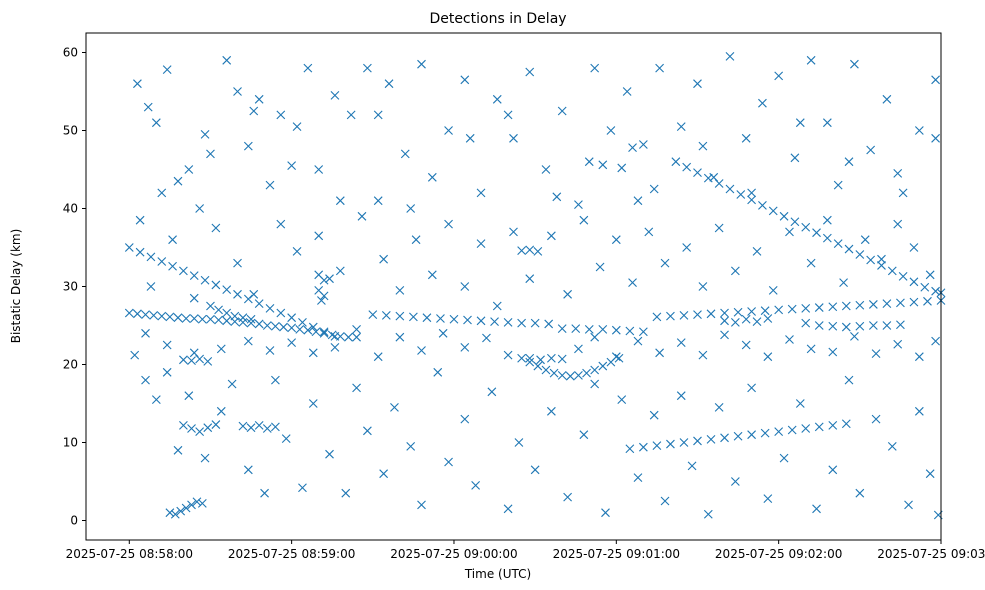  I want to click on y-tick-label: 10, so click(70, 443).